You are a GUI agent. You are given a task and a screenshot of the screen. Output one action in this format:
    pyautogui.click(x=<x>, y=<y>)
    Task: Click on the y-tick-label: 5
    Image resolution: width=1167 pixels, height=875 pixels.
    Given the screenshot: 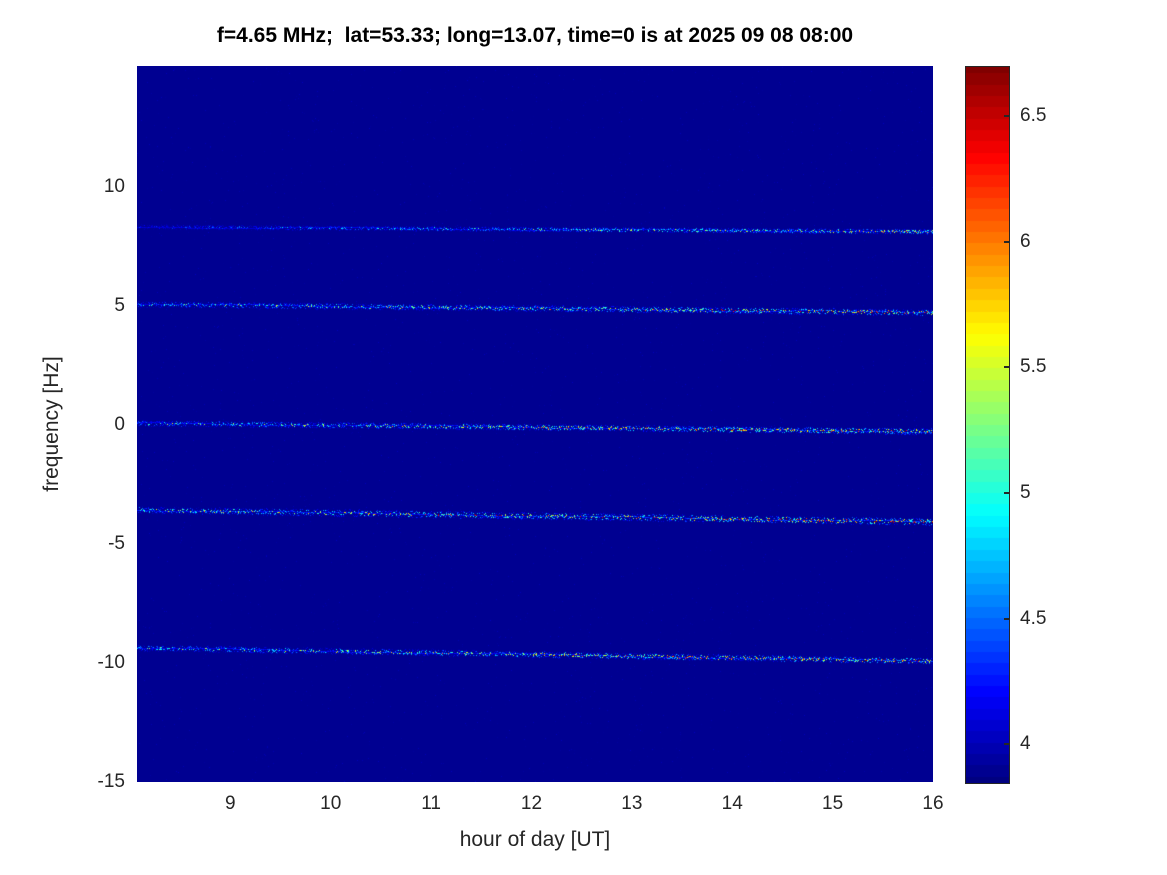 What is the action you would take?
    pyautogui.click(x=119, y=306)
    